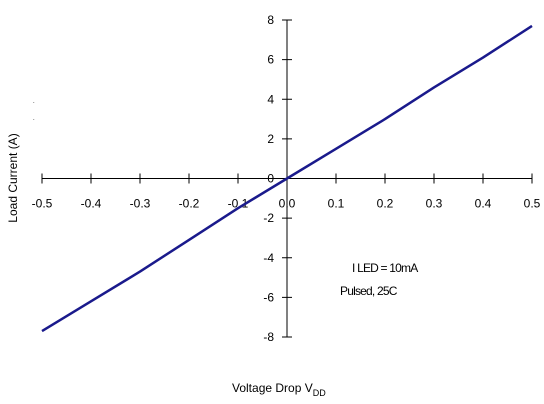  I want to click on x-axis-label: Voltage Drop VDD, so click(279, 389).